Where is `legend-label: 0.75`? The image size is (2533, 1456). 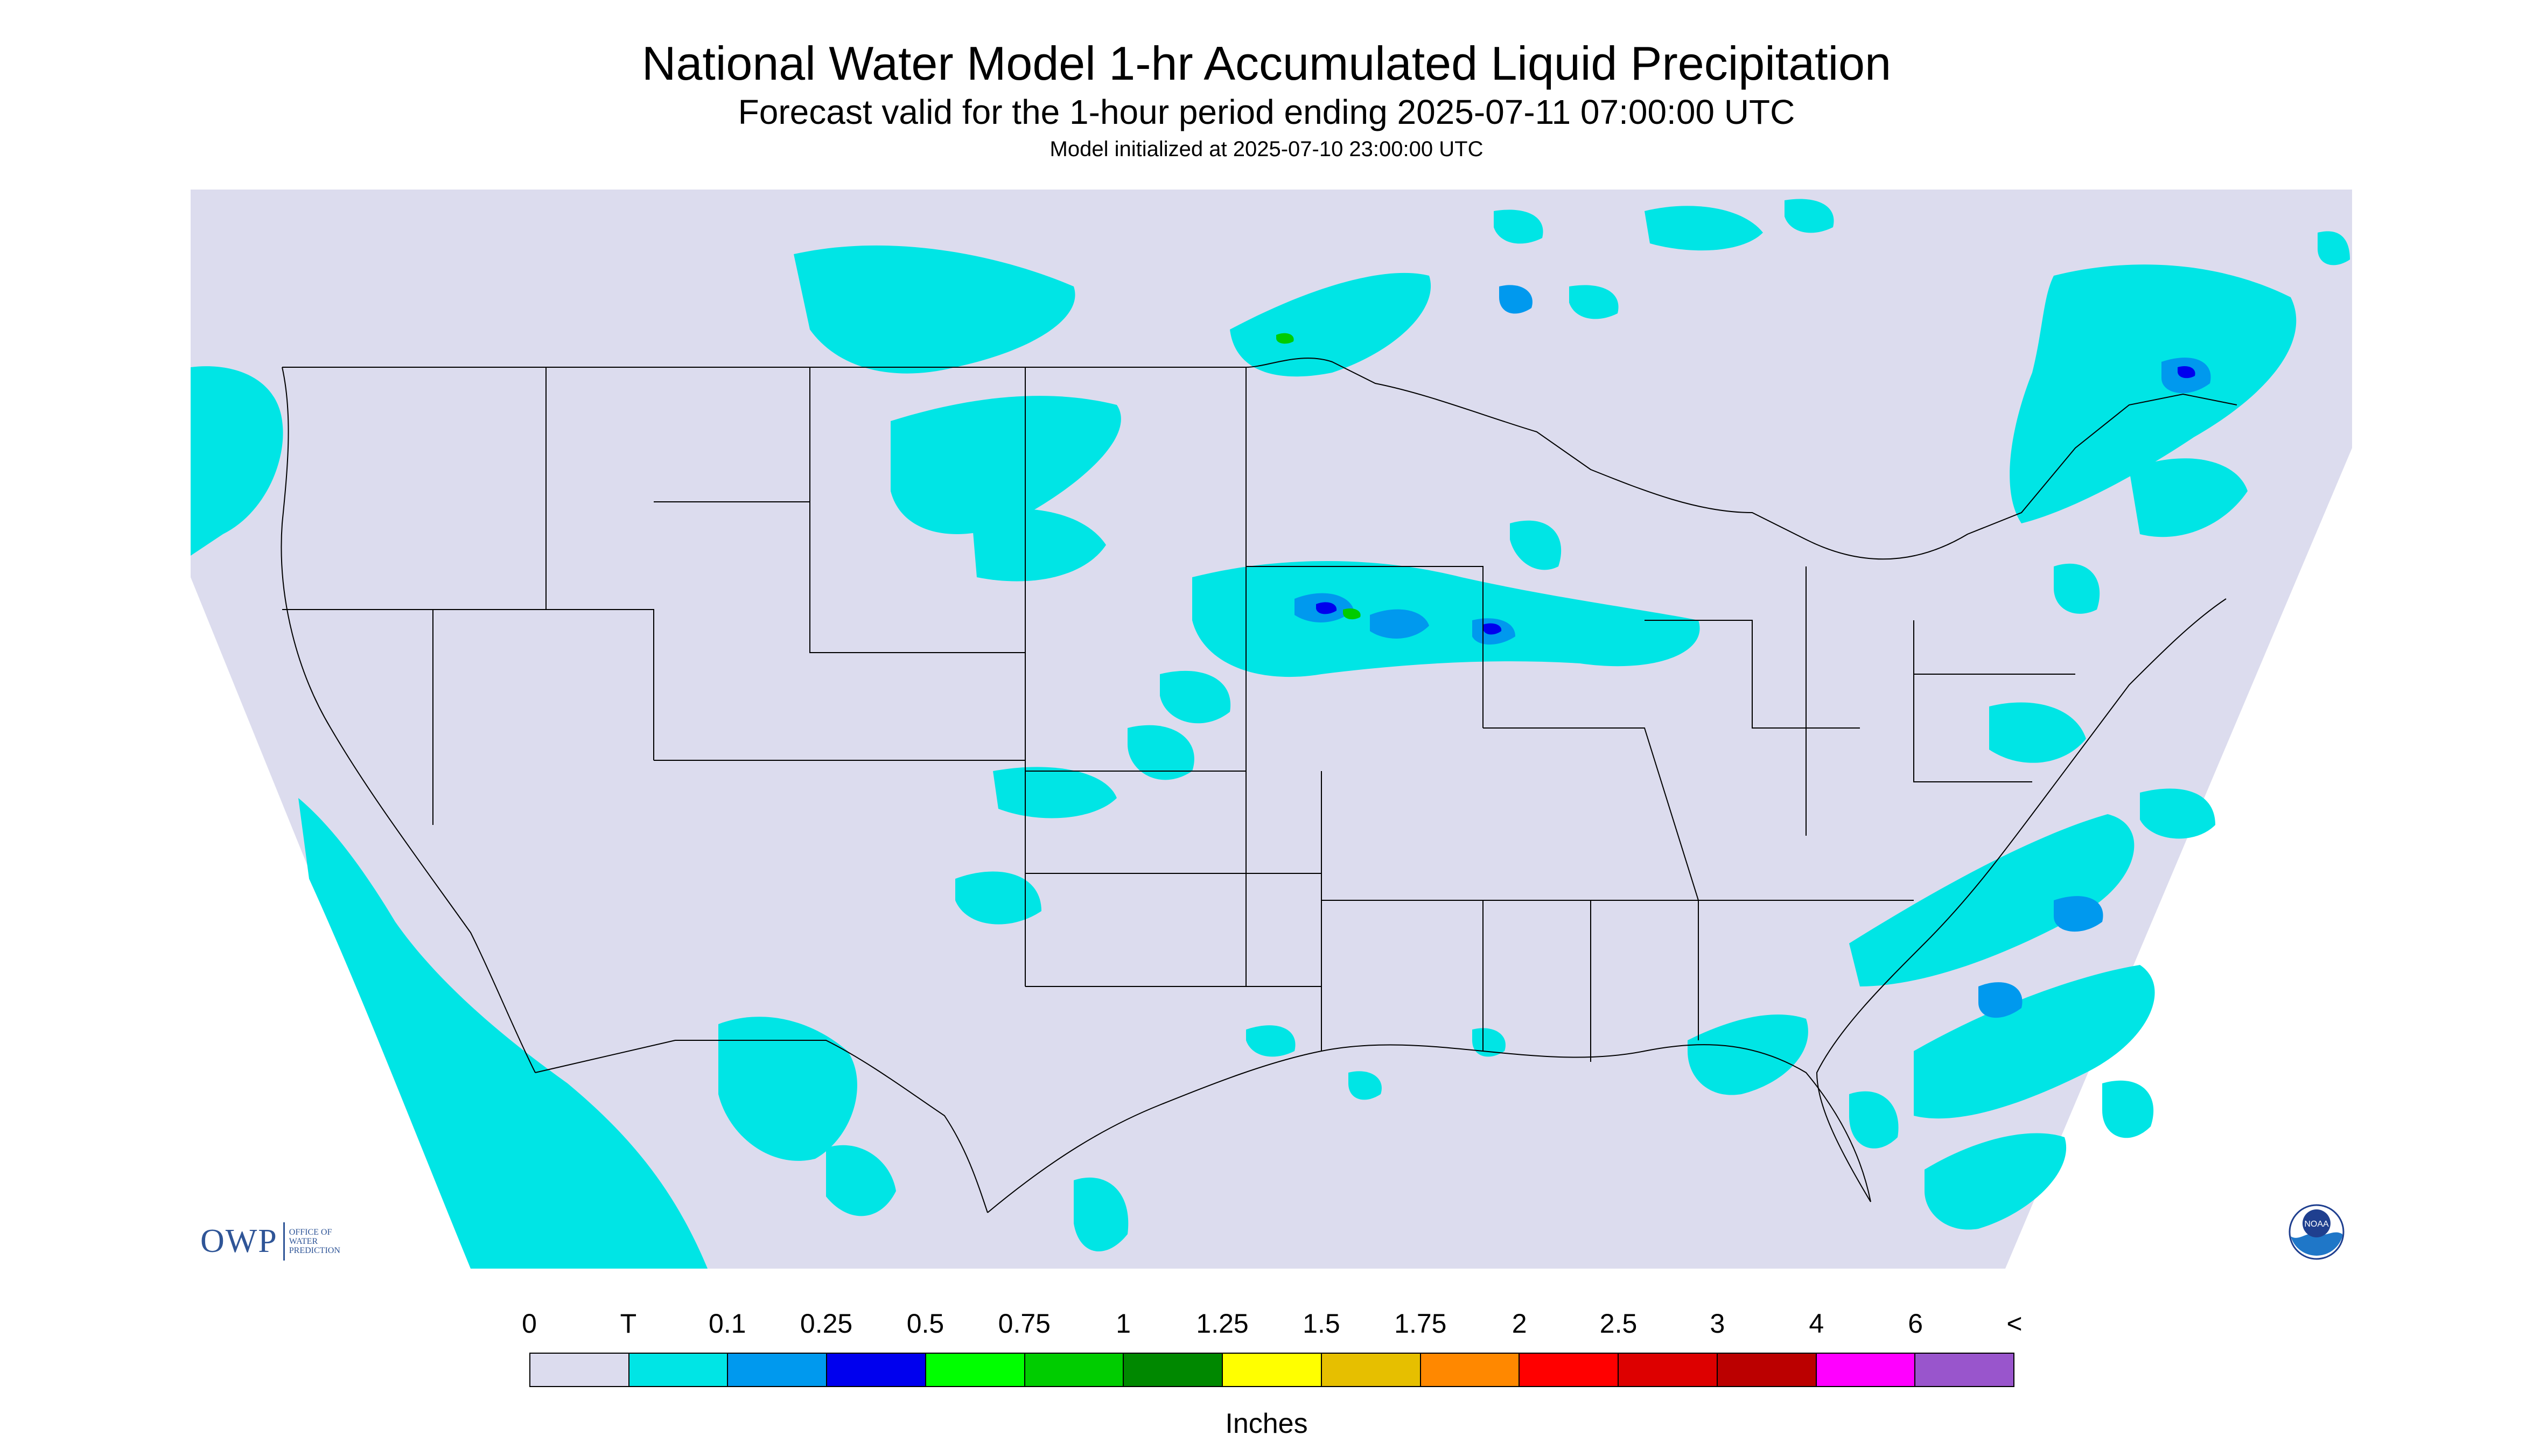
legend-label: 0.75 is located at coordinates (1024, 1323).